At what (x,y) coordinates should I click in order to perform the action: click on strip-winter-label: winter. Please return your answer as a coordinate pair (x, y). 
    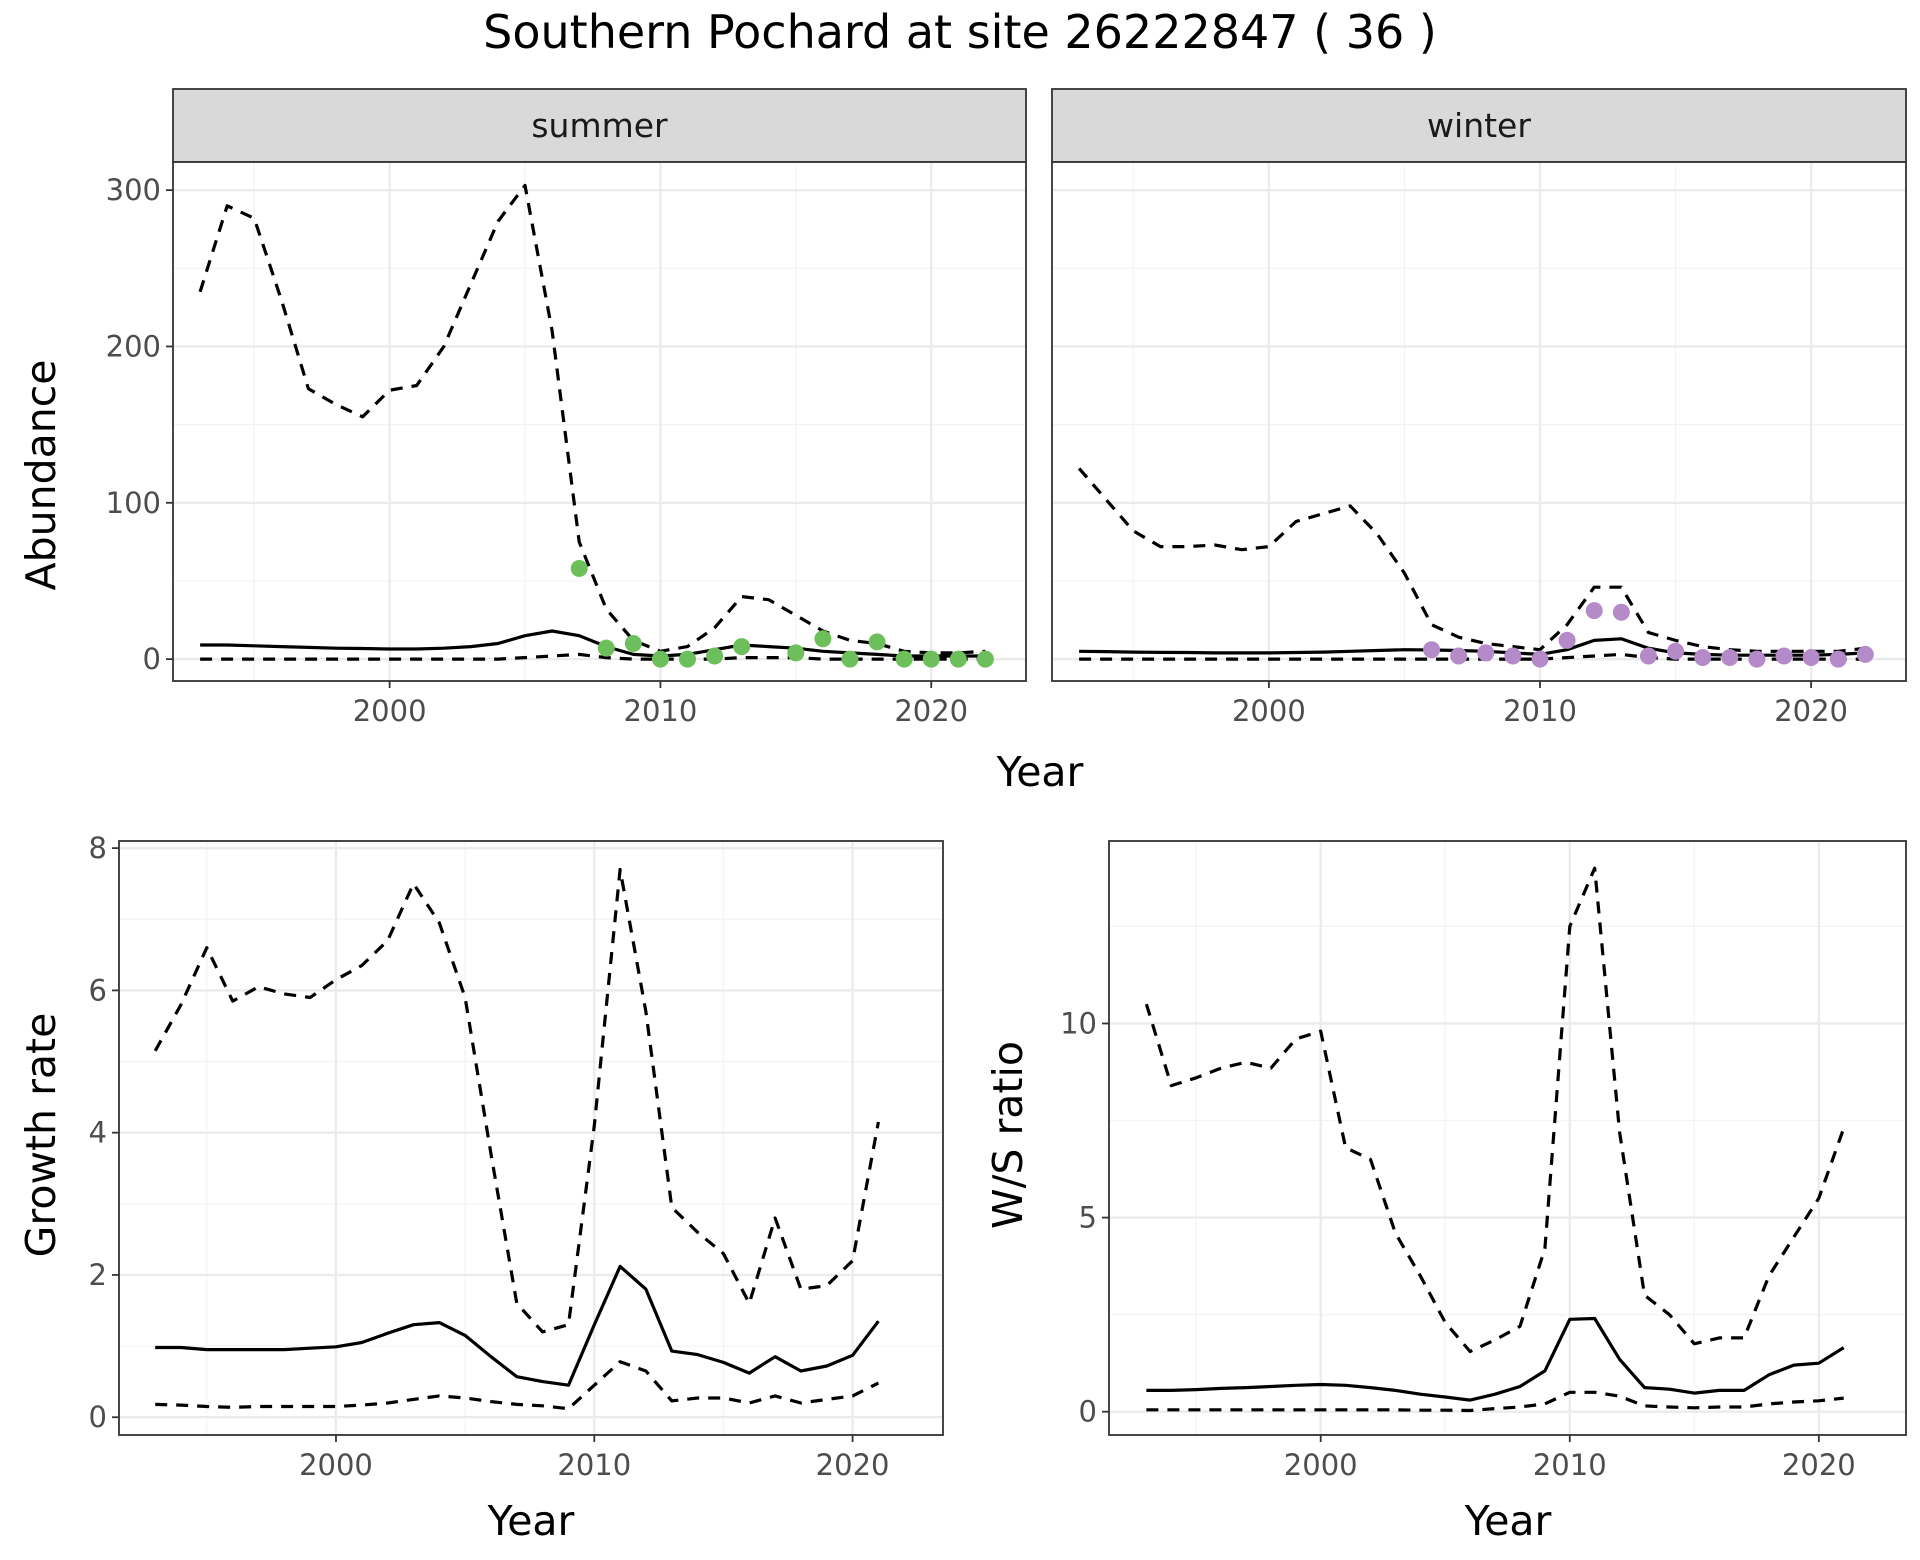
    Looking at the image, I should click on (1479, 125).